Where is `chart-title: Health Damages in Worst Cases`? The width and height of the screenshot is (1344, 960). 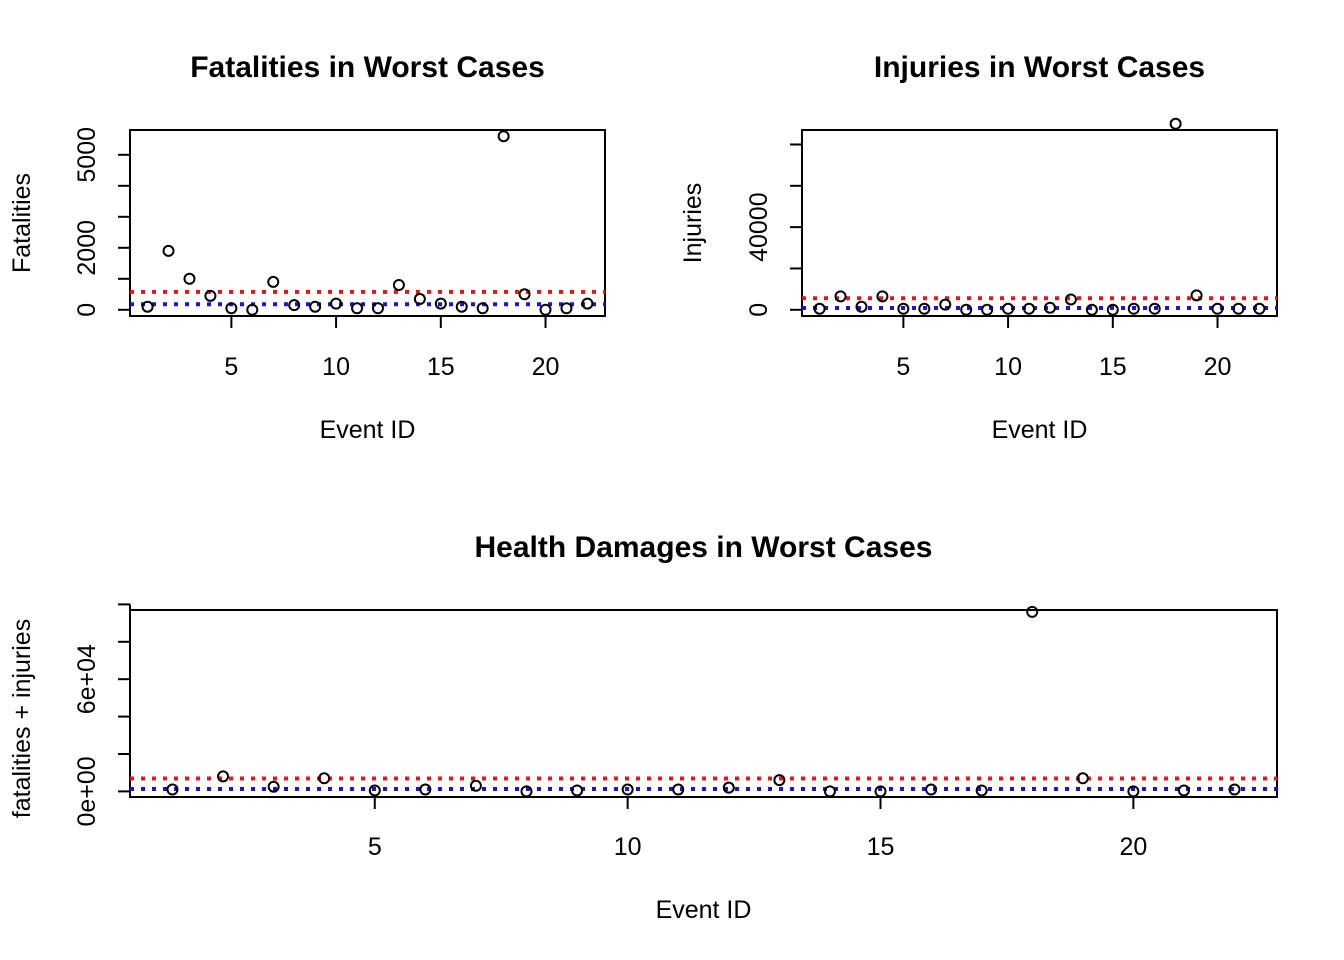
chart-title: Health Damages in Worst Cases is located at coordinates (704, 547).